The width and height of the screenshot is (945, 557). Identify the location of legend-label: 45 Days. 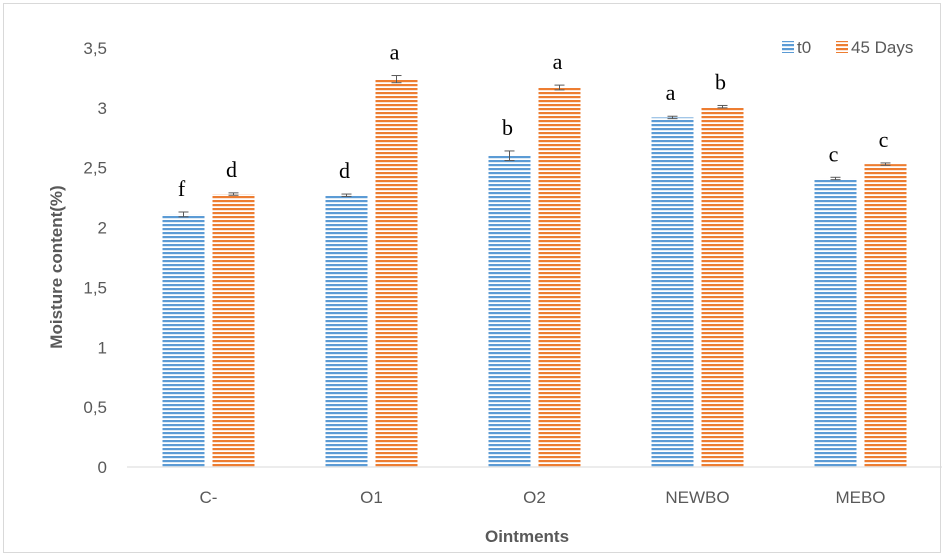
(882, 47).